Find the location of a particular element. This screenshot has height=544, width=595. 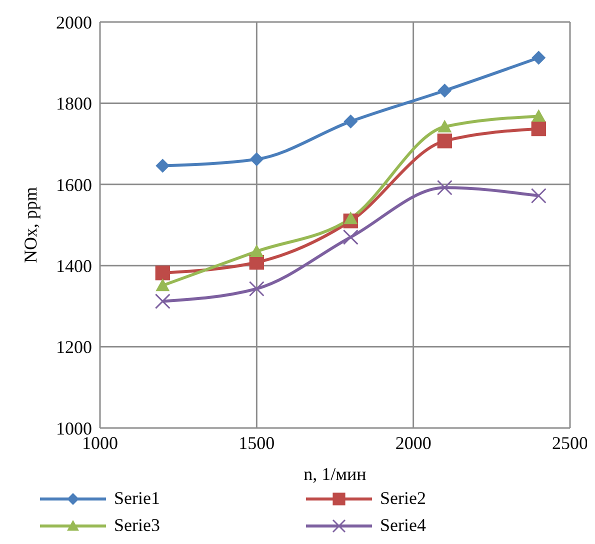

y-axis-title: NOx, ppm is located at coordinates (30, 225).